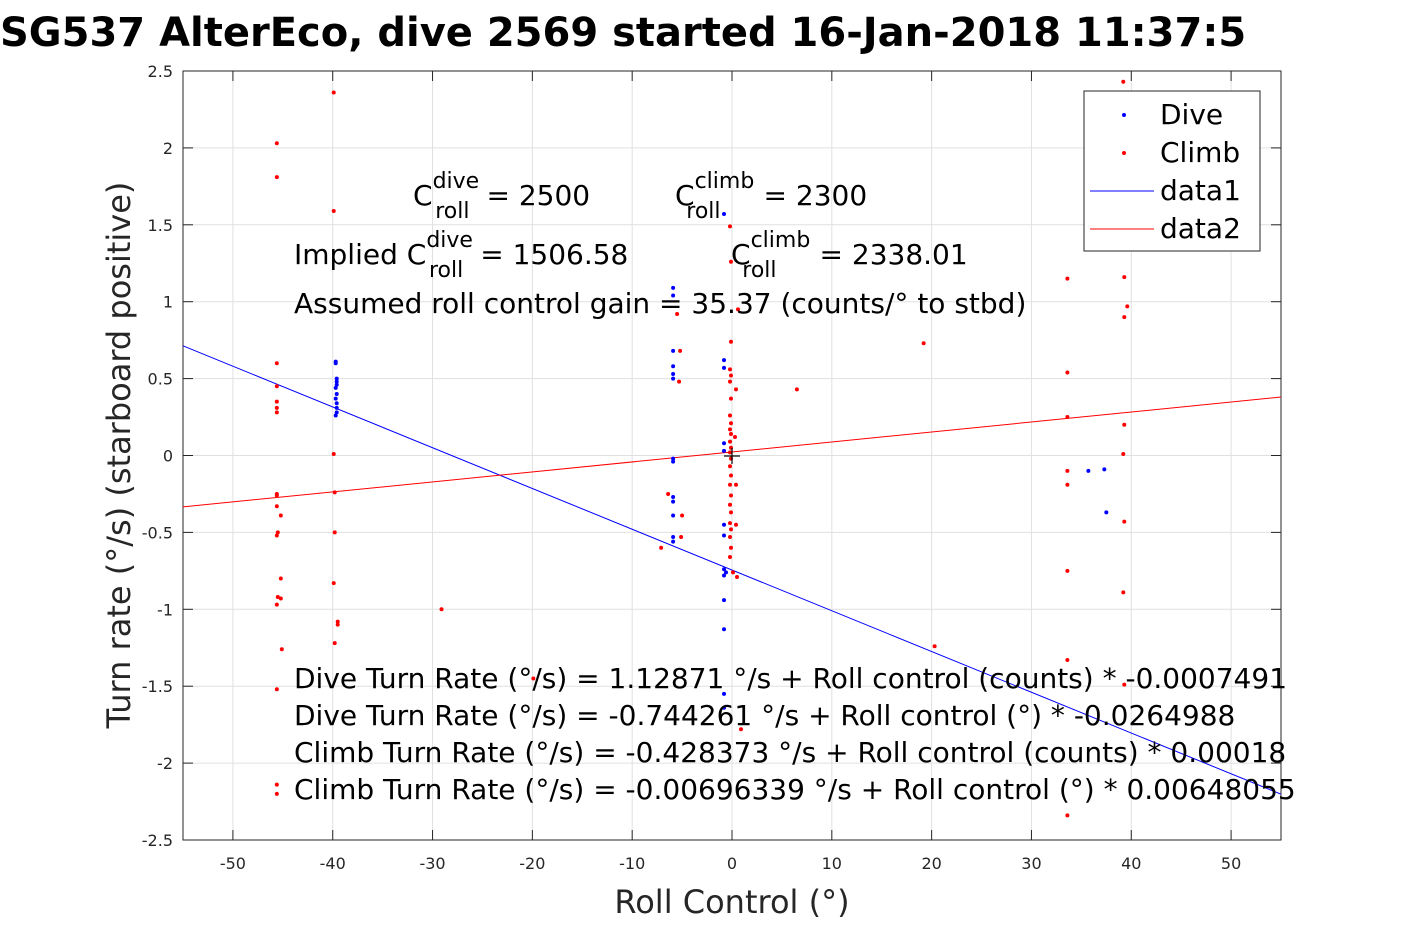 This screenshot has height=945, width=1417. What do you see at coordinates (333, 863) in the screenshot?
I see `x-tick-label: -40` at bounding box center [333, 863].